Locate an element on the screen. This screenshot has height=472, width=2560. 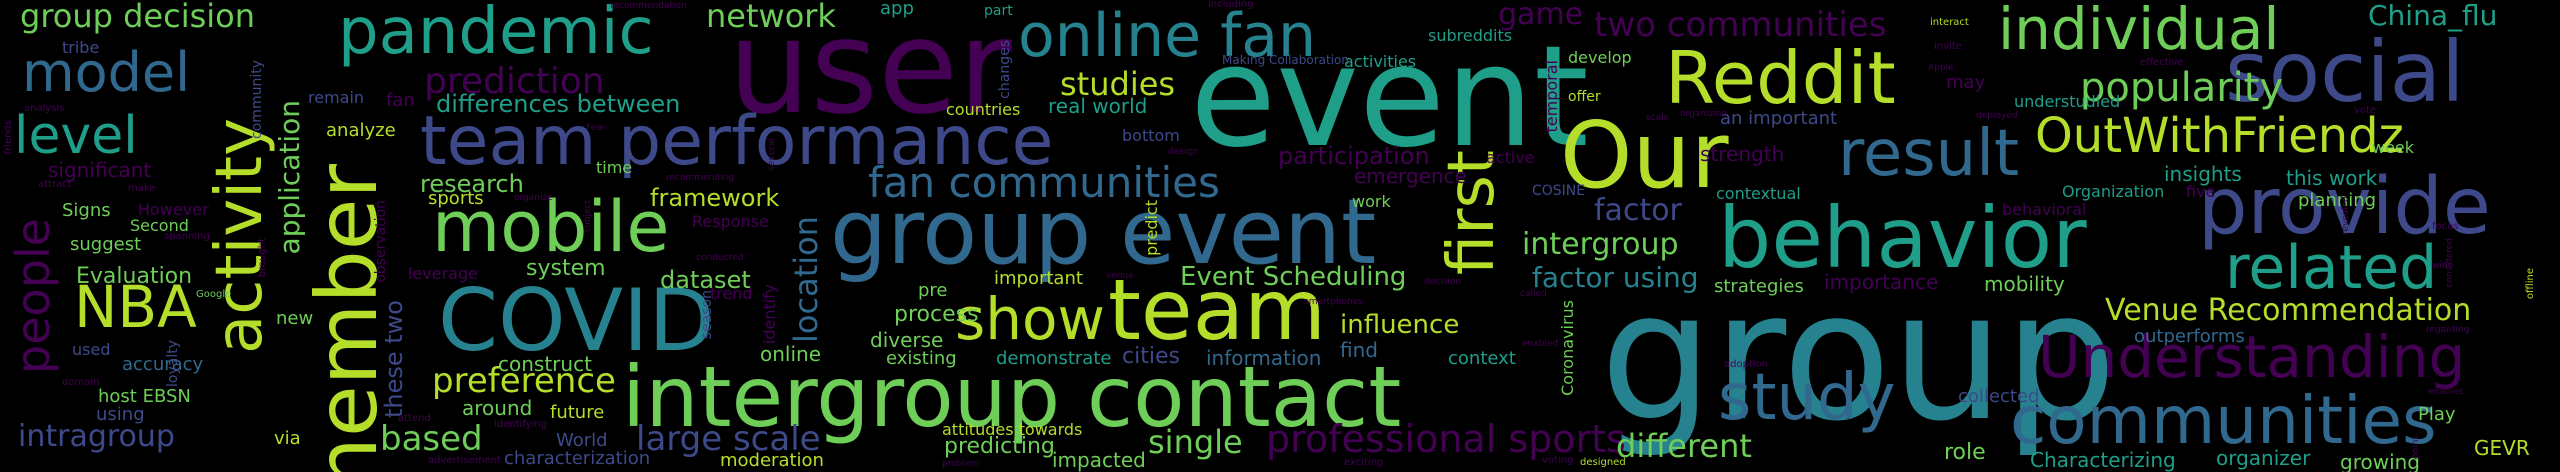
word-signs: Signs is located at coordinates (86, 210).